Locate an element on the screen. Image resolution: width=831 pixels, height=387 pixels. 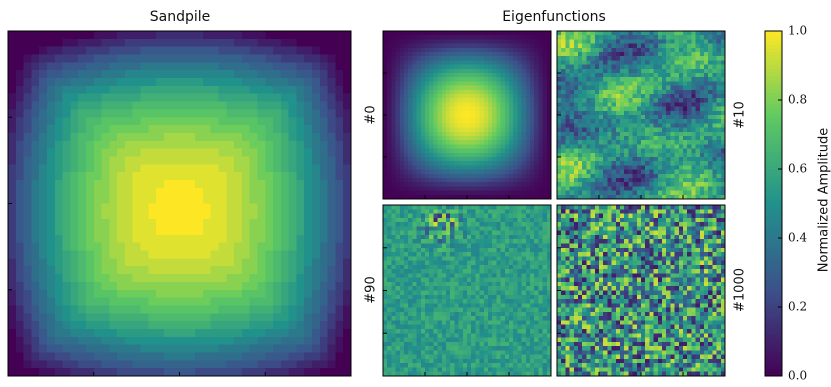
colorbar-tick-label: 0.0 is located at coordinates (797, 376).